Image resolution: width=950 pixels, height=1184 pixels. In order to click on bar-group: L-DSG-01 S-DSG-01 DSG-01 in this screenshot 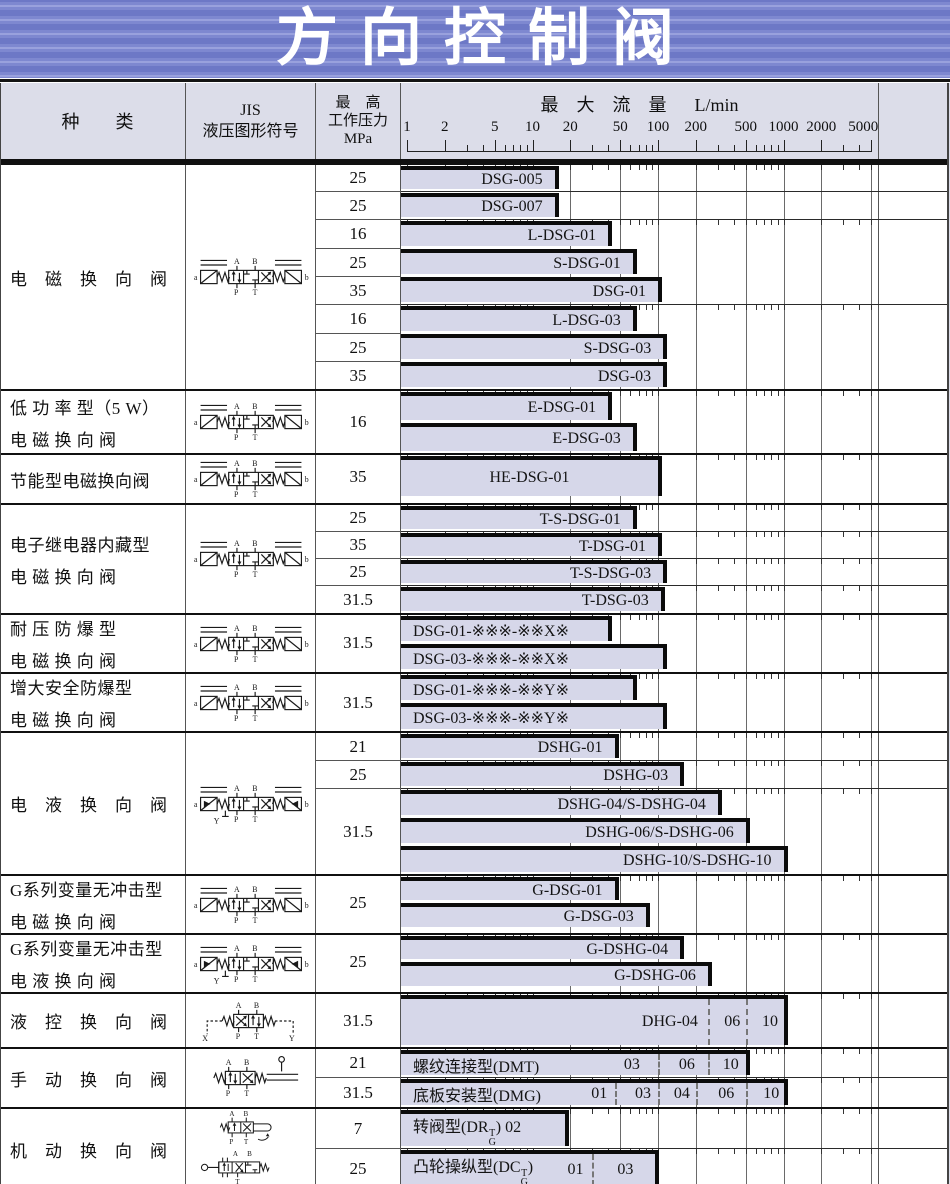, I will do `click(674, 261)`.